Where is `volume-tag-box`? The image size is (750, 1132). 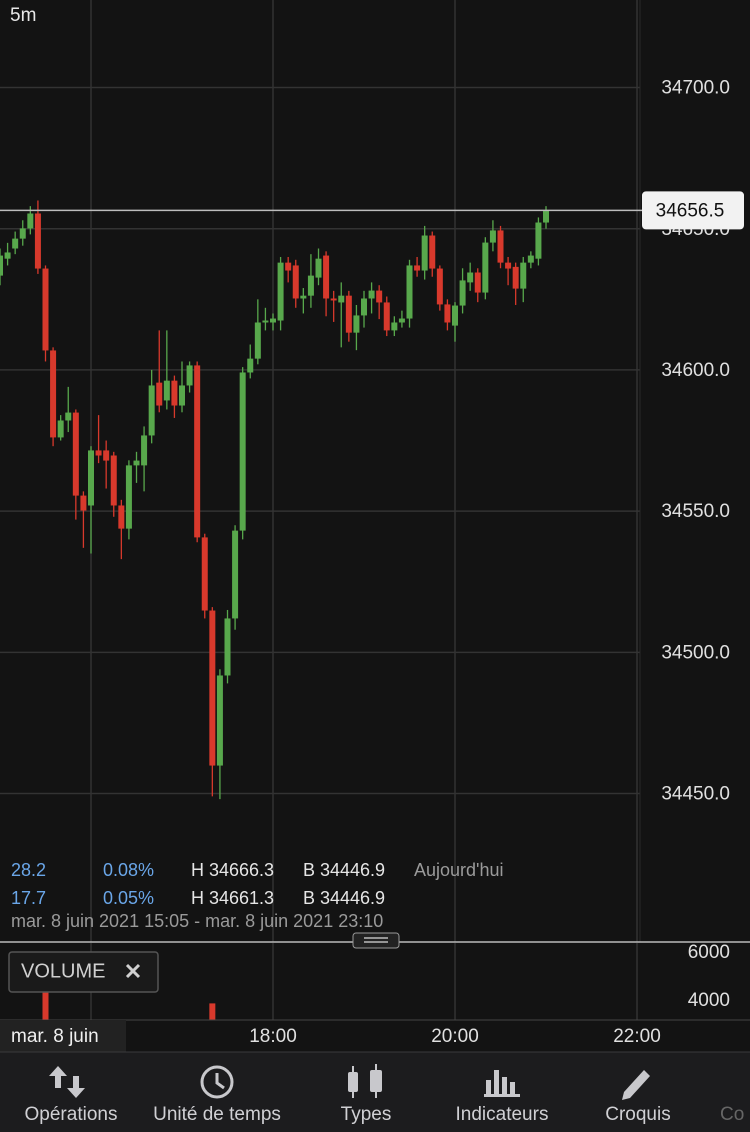
volume-tag-box is located at coordinates (83, 972).